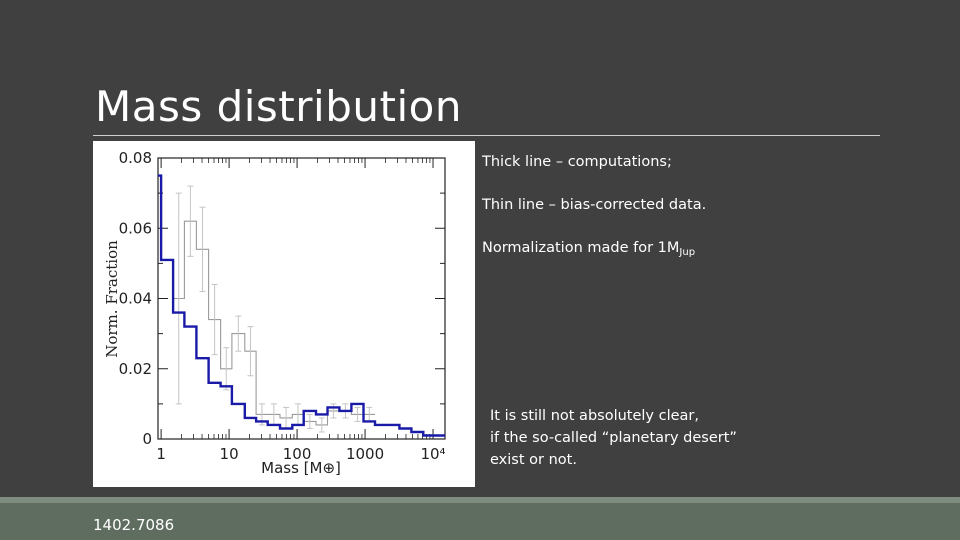 Image resolution: width=960 pixels, height=540 pixels. I want to click on computed-series-line, so click(301, 305).